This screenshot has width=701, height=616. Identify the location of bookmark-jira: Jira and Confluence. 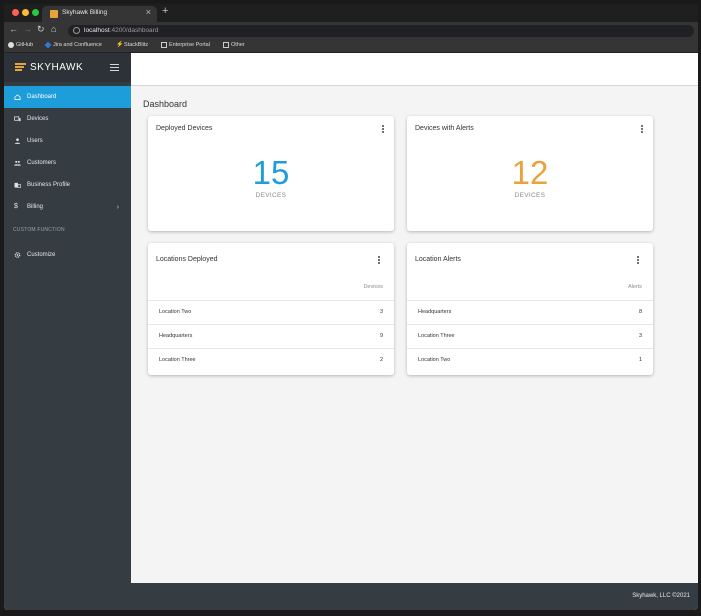
(73, 45).